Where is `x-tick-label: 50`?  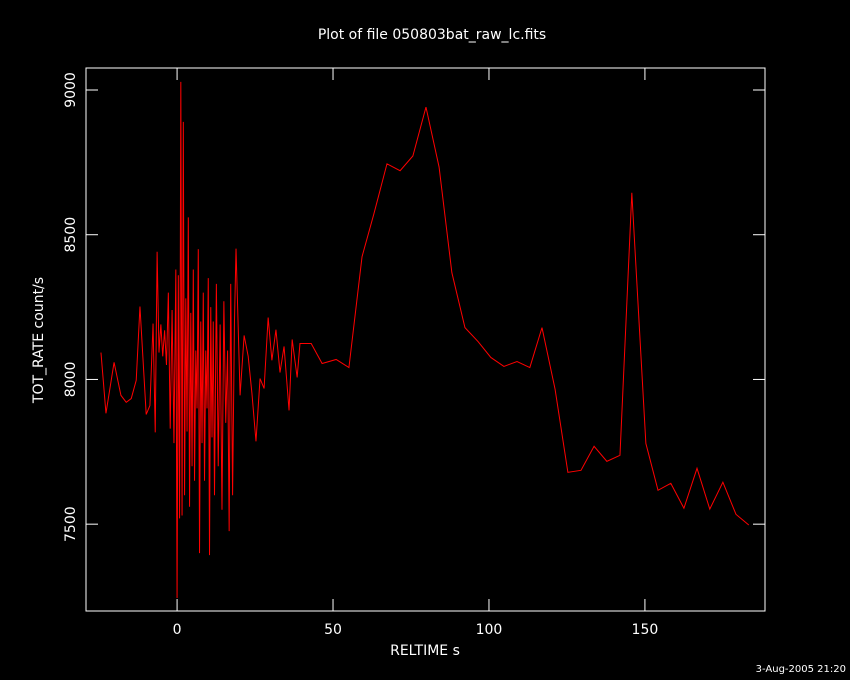 x-tick-label: 50 is located at coordinates (333, 630).